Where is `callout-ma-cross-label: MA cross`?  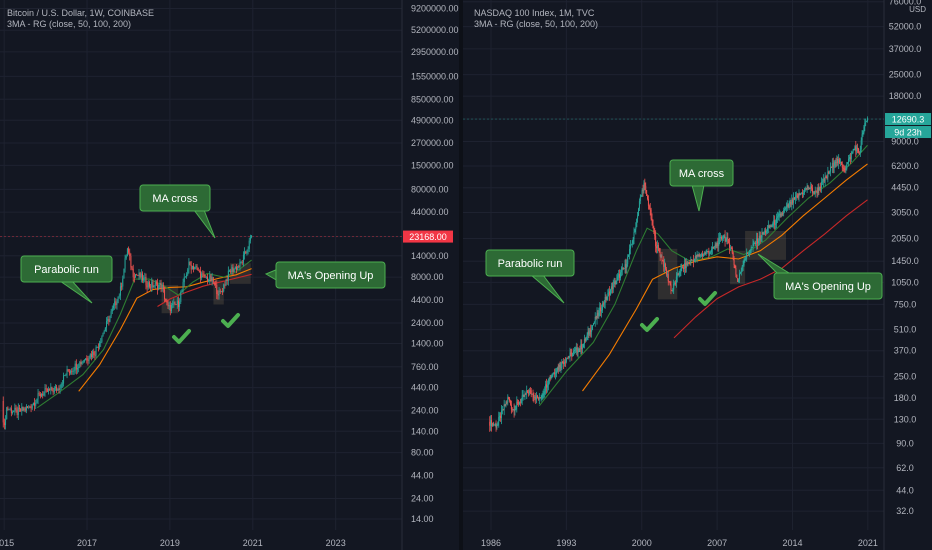
callout-ma-cross-label: MA cross is located at coordinates (702, 174).